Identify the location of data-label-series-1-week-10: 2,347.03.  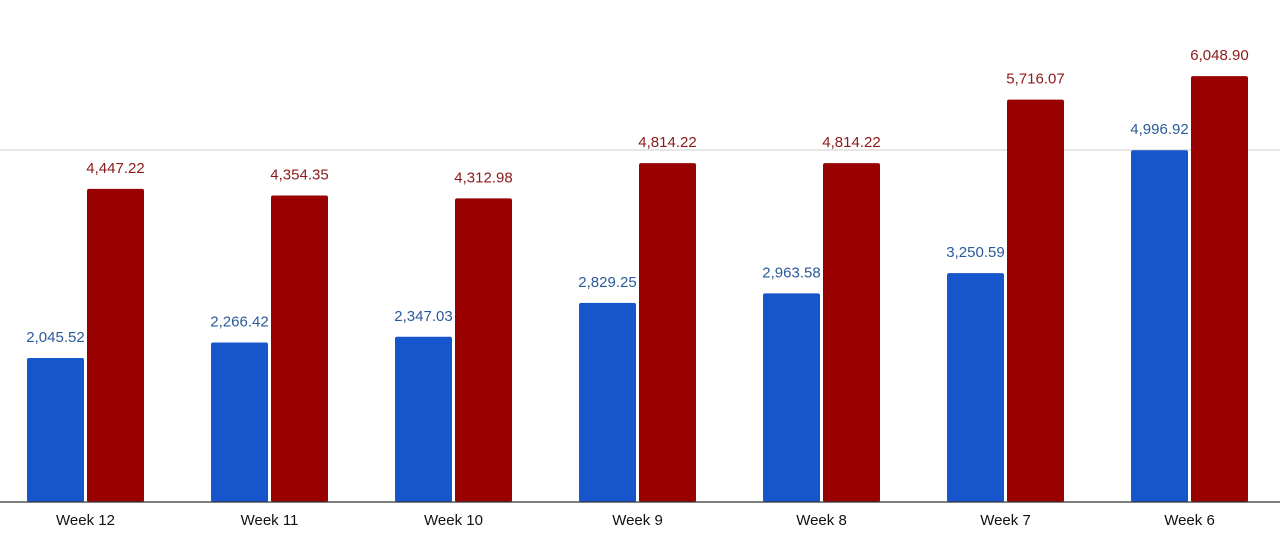
(423, 316).